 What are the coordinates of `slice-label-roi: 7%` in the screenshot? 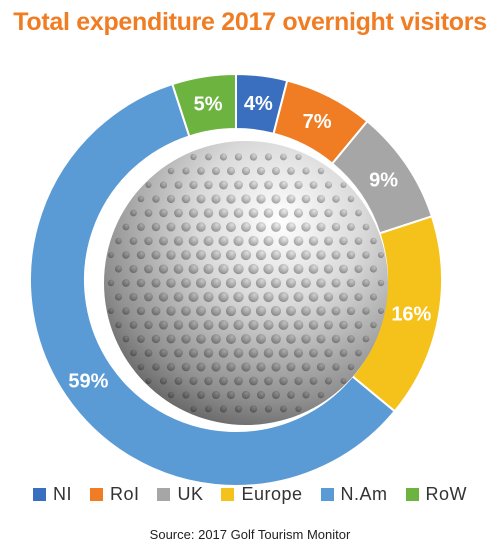 It's located at (317, 122).